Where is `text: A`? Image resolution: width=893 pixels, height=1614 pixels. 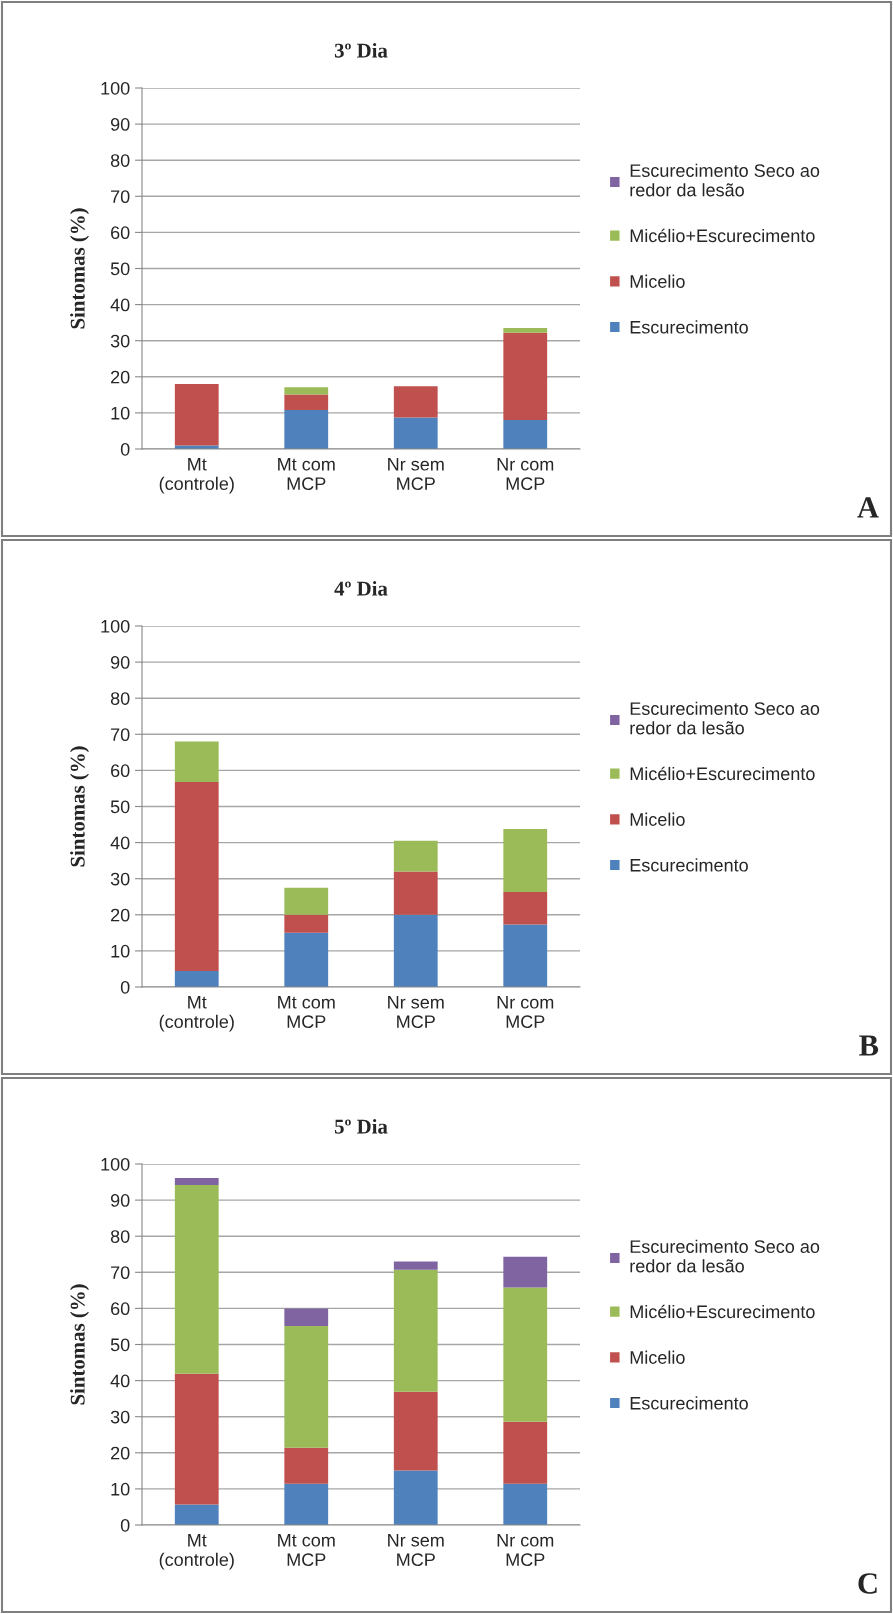 text: A is located at coordinates (868, 507).